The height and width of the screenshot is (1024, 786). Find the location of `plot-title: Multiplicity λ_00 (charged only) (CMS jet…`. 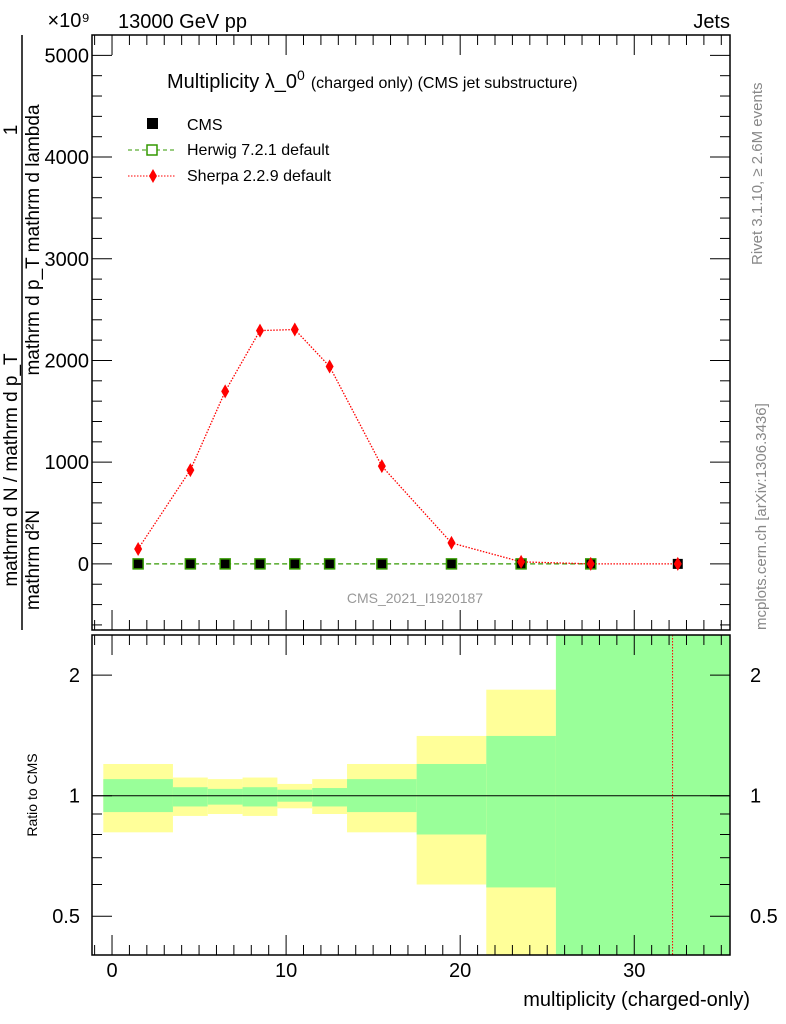

plot-title: Multiplicity λ_00 (charged only) (CMS jet… is located at coordinates (372, 80).